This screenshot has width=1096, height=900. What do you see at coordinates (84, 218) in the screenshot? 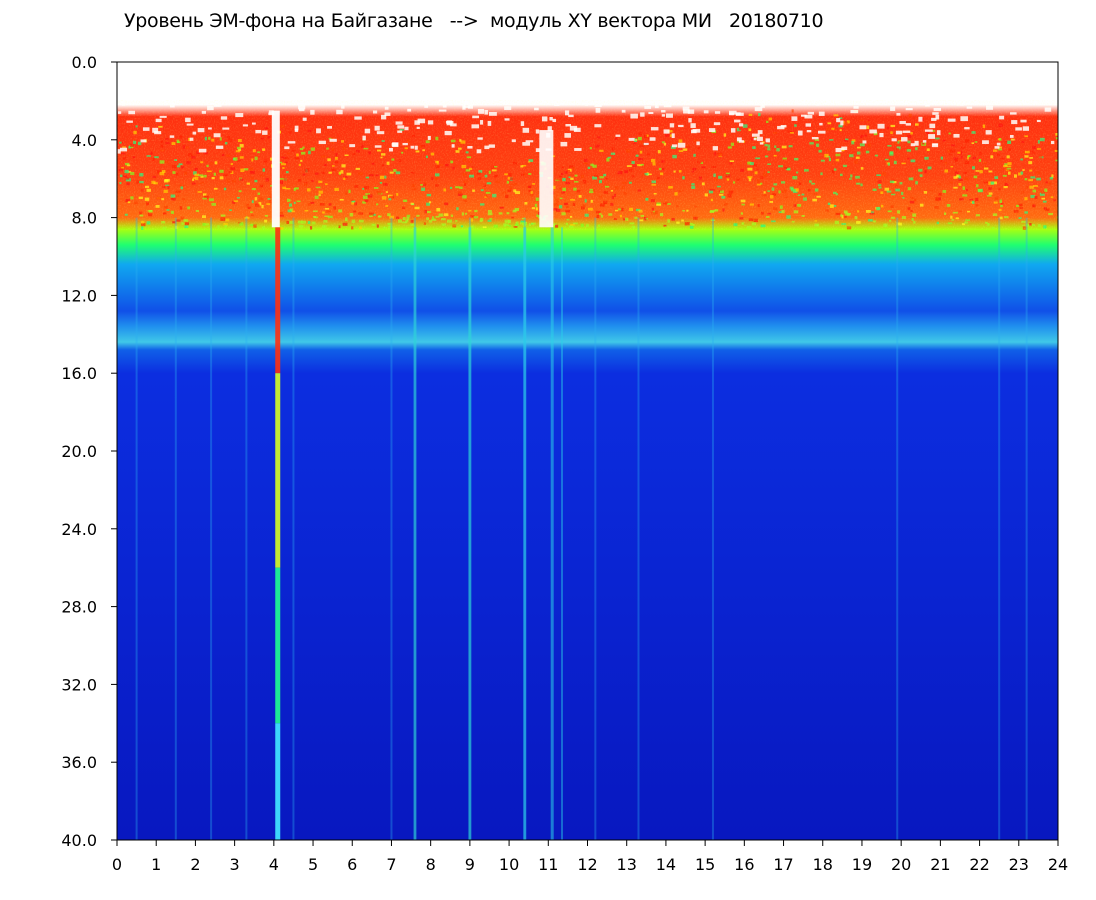
I see `y-tick-label: 8.0` at bounding box center [84, 218].